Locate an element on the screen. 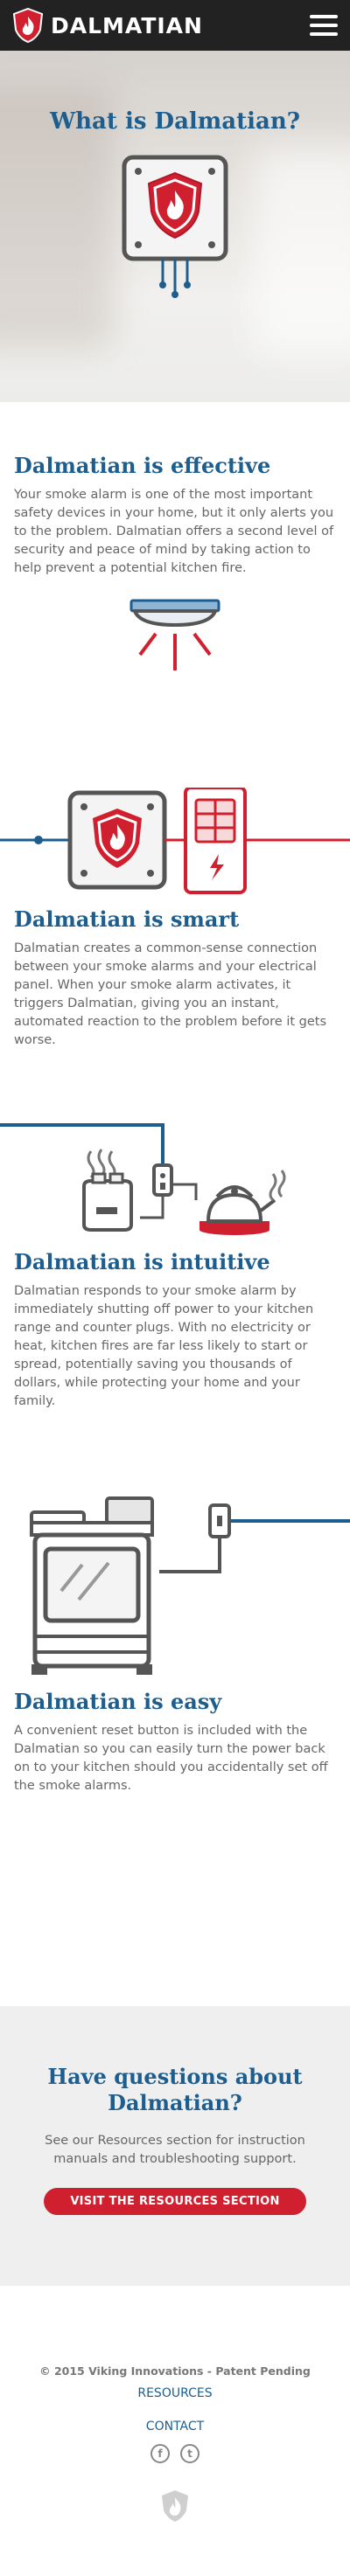  smoke-alarm-icon is located at coordinates (175, 634).